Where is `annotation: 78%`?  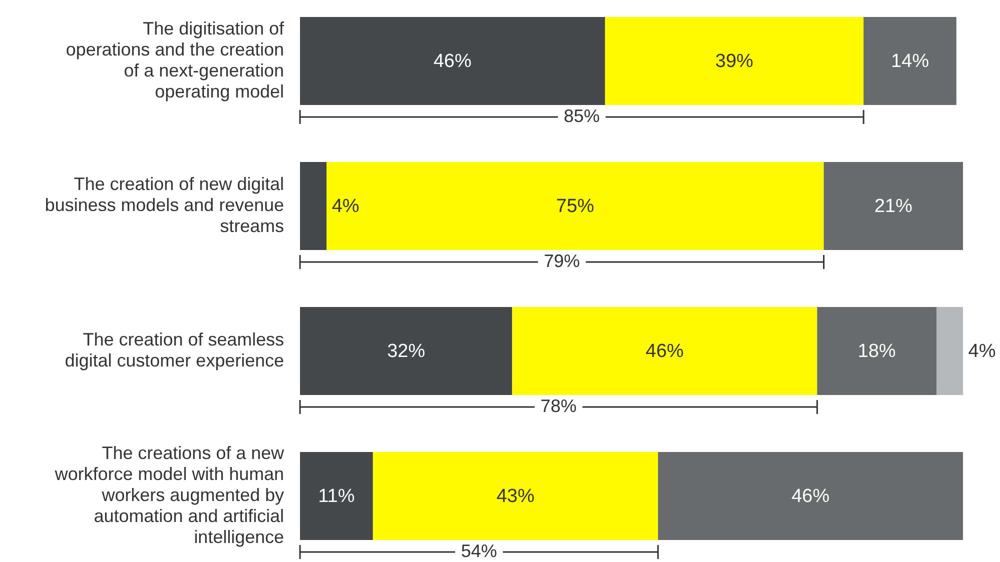
annotation: 78% is located at coordinates (558, 406).